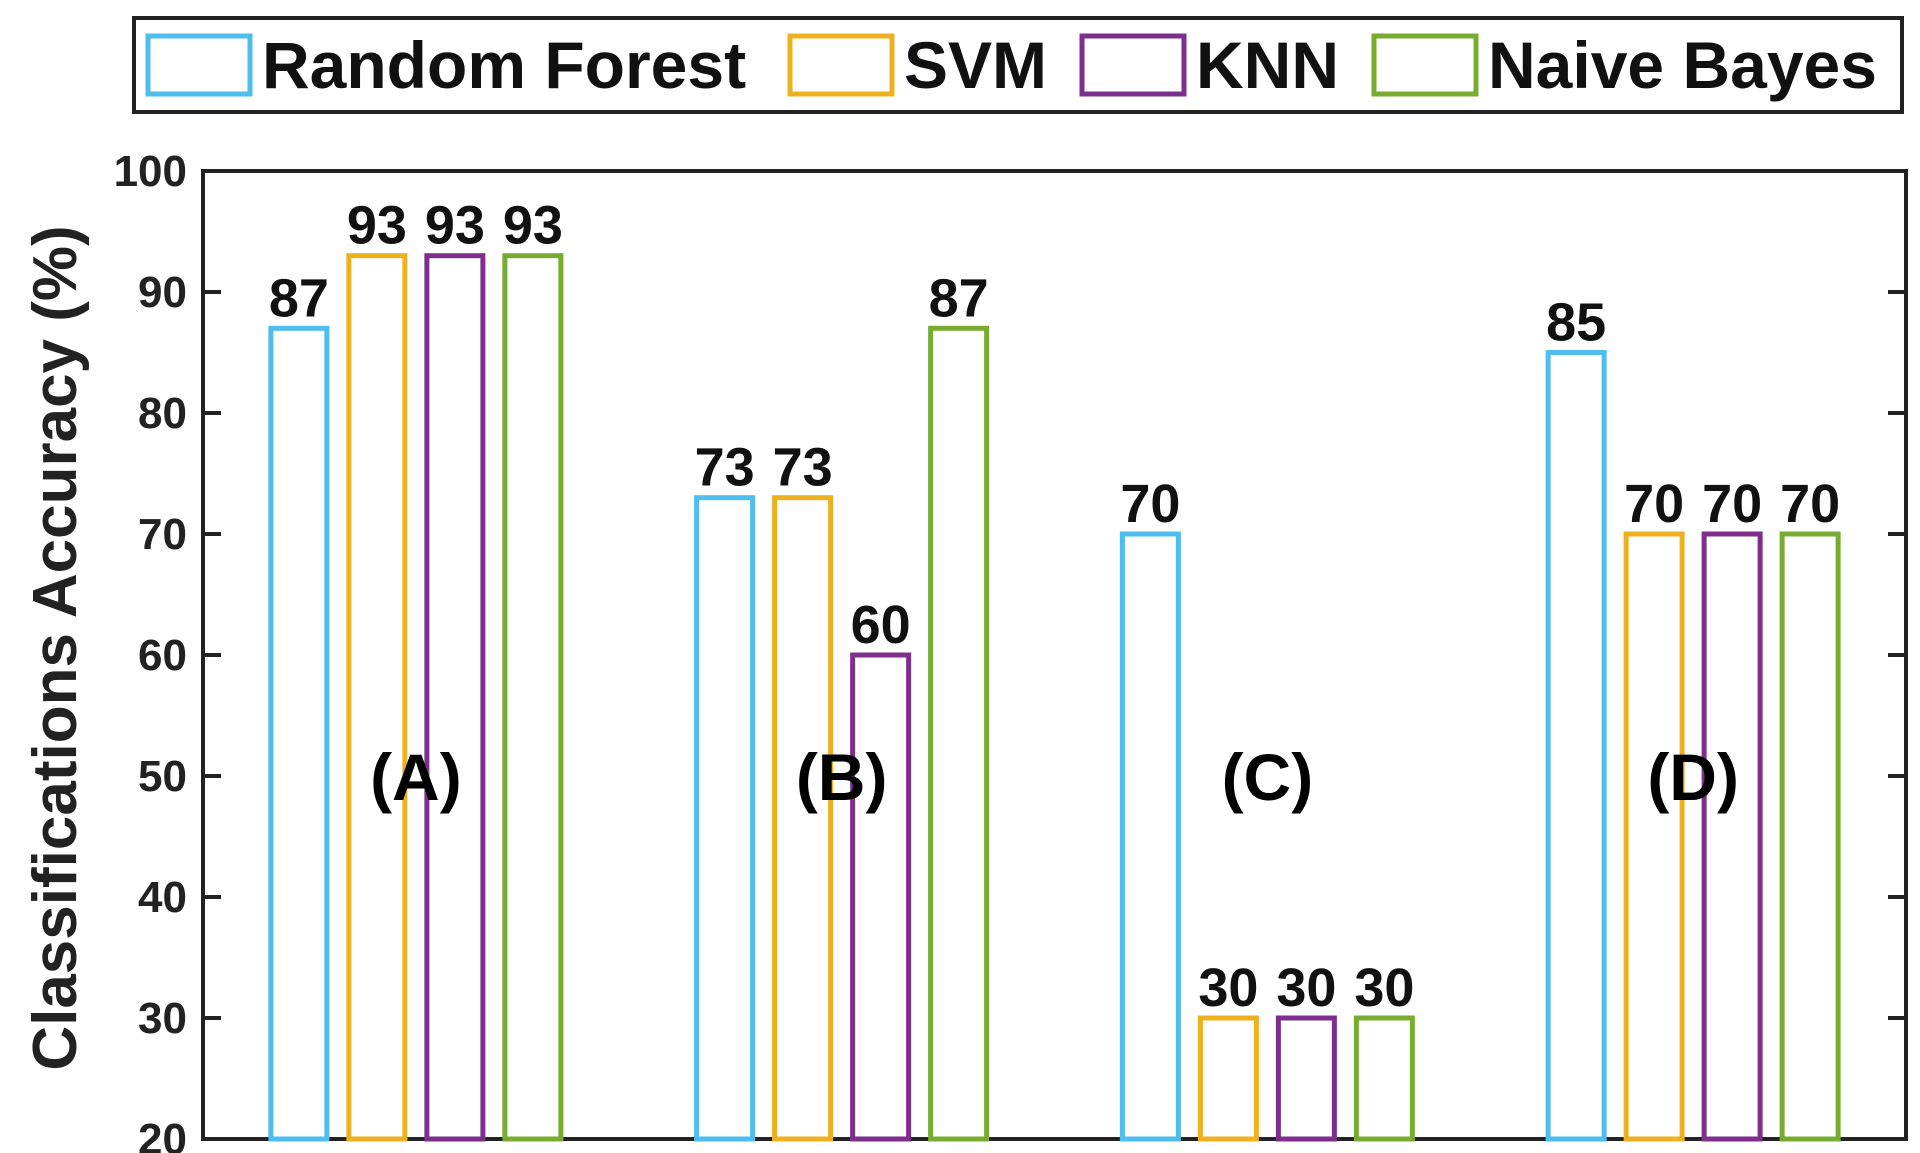 This screenshot has width=1920, height=1153. What do you see at coordinates (1268, 777) in the screenshot?
I see `group-label-c: (C)` at bounding box center [1268, 777].